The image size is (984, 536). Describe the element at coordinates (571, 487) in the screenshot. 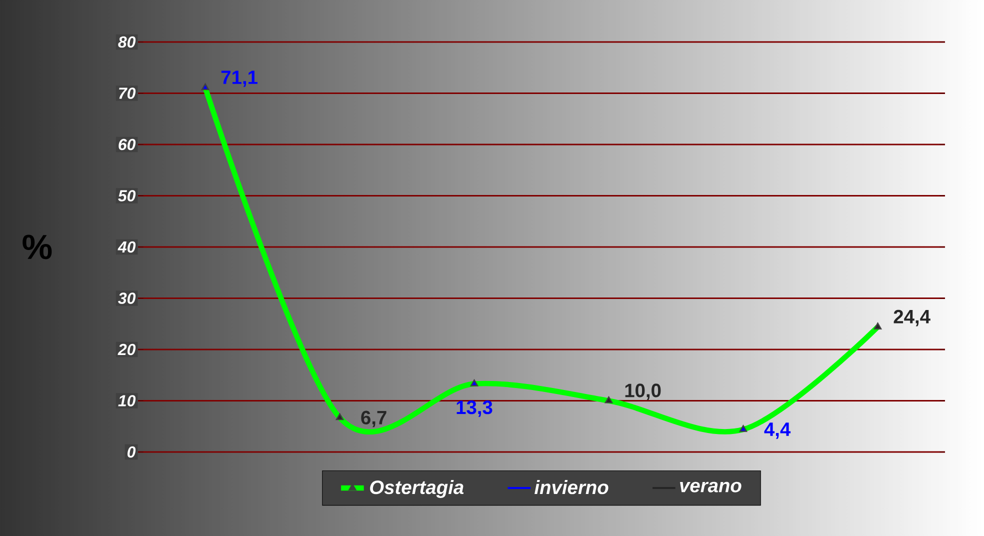

I see `legend-label: invierno` at that location.